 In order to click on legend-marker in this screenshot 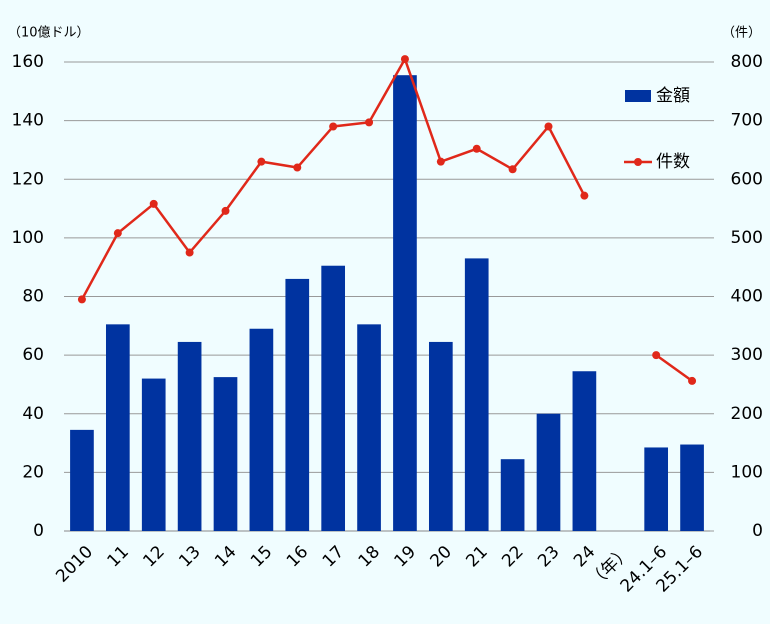, I will do `click(638, 162)`.